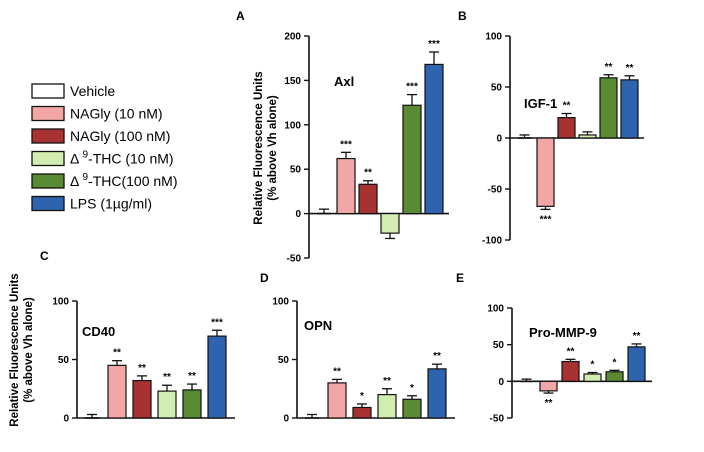 This screenshot has width=704, height=452. What do you see at coordinates (292, 37) in the screenshot?
I see `y-tick-label: 200` at bounding box center [292, 37].